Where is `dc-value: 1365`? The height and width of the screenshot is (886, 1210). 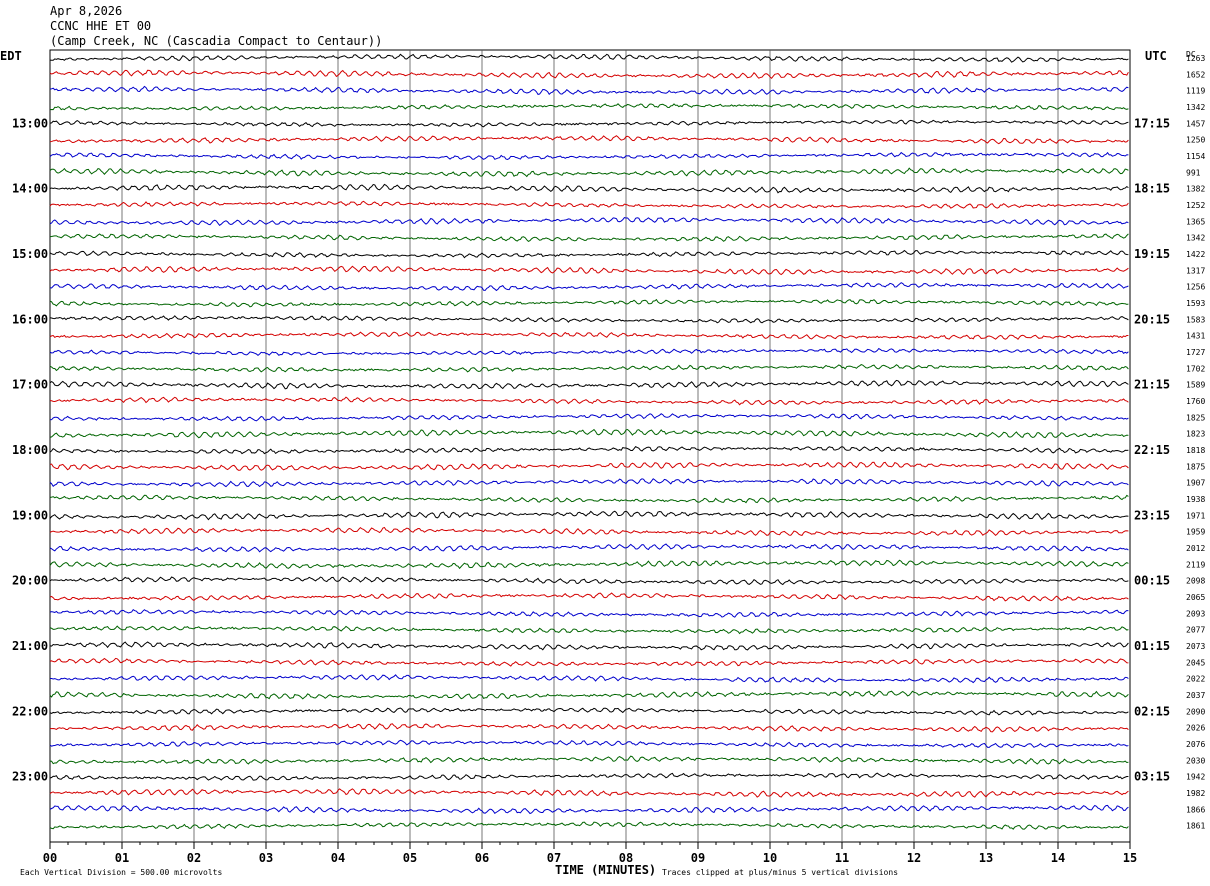
dc-value: 1365 is located at coordinates (1195, 221).